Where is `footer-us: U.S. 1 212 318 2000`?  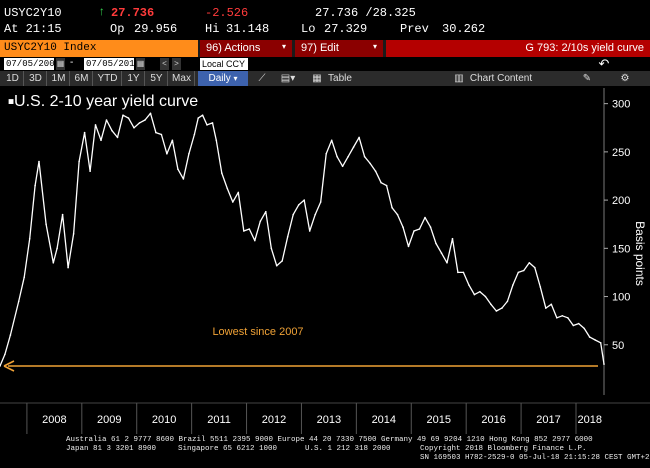 footer-us: U.S. 1 212 318 2000 is located at coordinates (348, 449).